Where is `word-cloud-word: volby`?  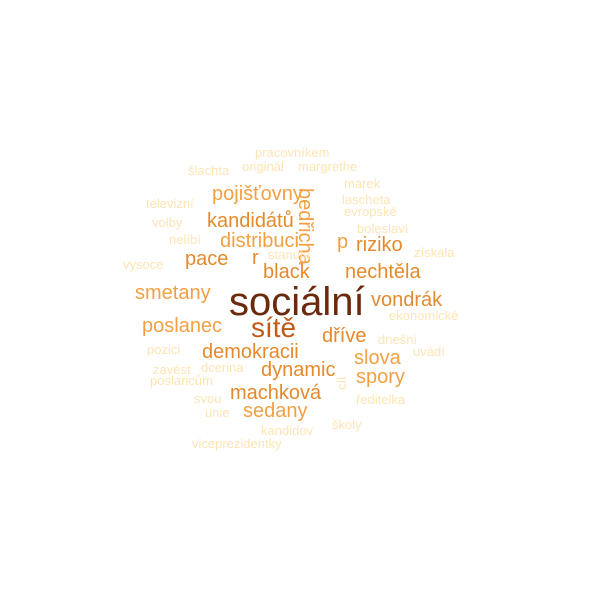 word-cloud-word: volby is located at coordinates (167, 222).